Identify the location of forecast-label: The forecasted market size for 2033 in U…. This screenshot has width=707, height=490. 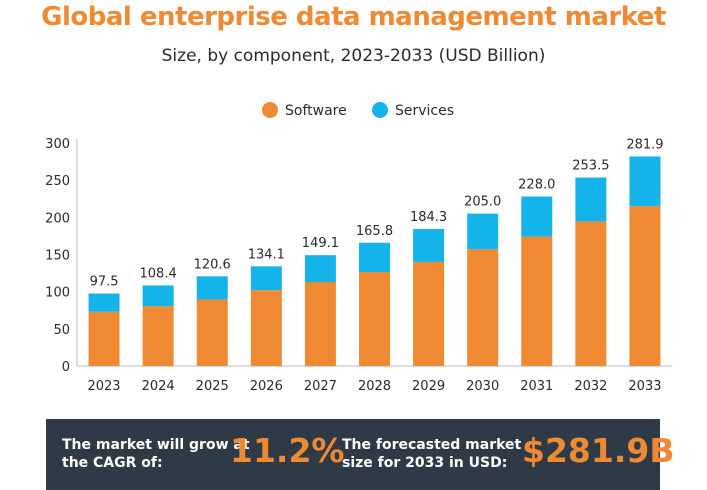
(432, 454).